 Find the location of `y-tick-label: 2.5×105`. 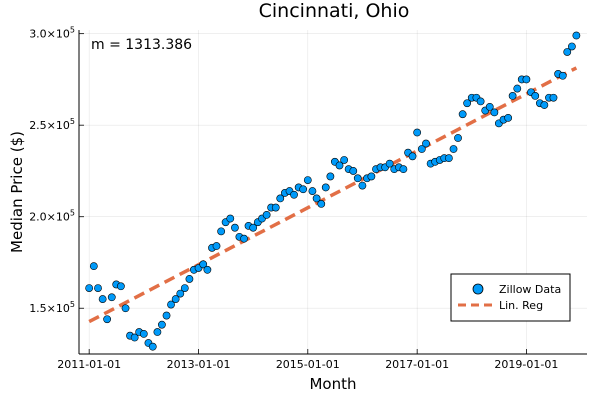

y-tick-label: 2.5×105 is located at coordinates (52, 124).